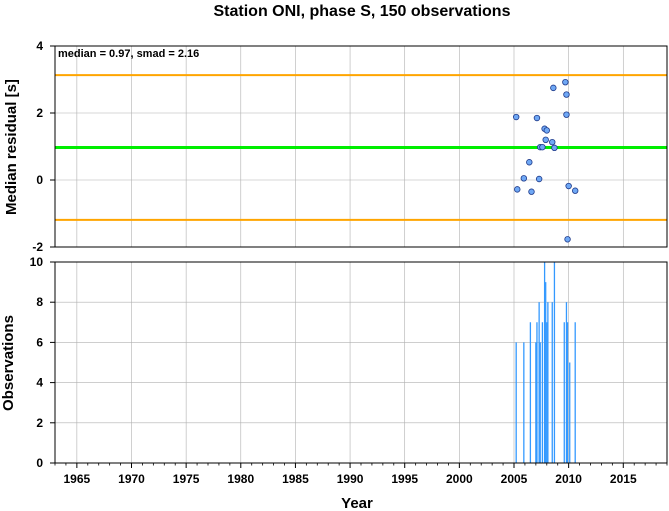 The image size is (669, 511). Describe the element at coordinates (514, 479) in the screenshot. I see `x-tick-label: 2005` at that location.